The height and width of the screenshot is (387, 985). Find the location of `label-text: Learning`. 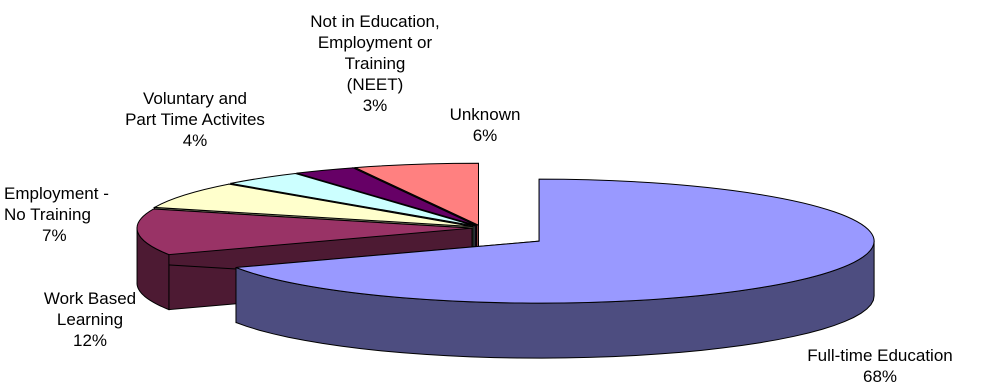

label-text: Learning is located at coordinates (90, 319).